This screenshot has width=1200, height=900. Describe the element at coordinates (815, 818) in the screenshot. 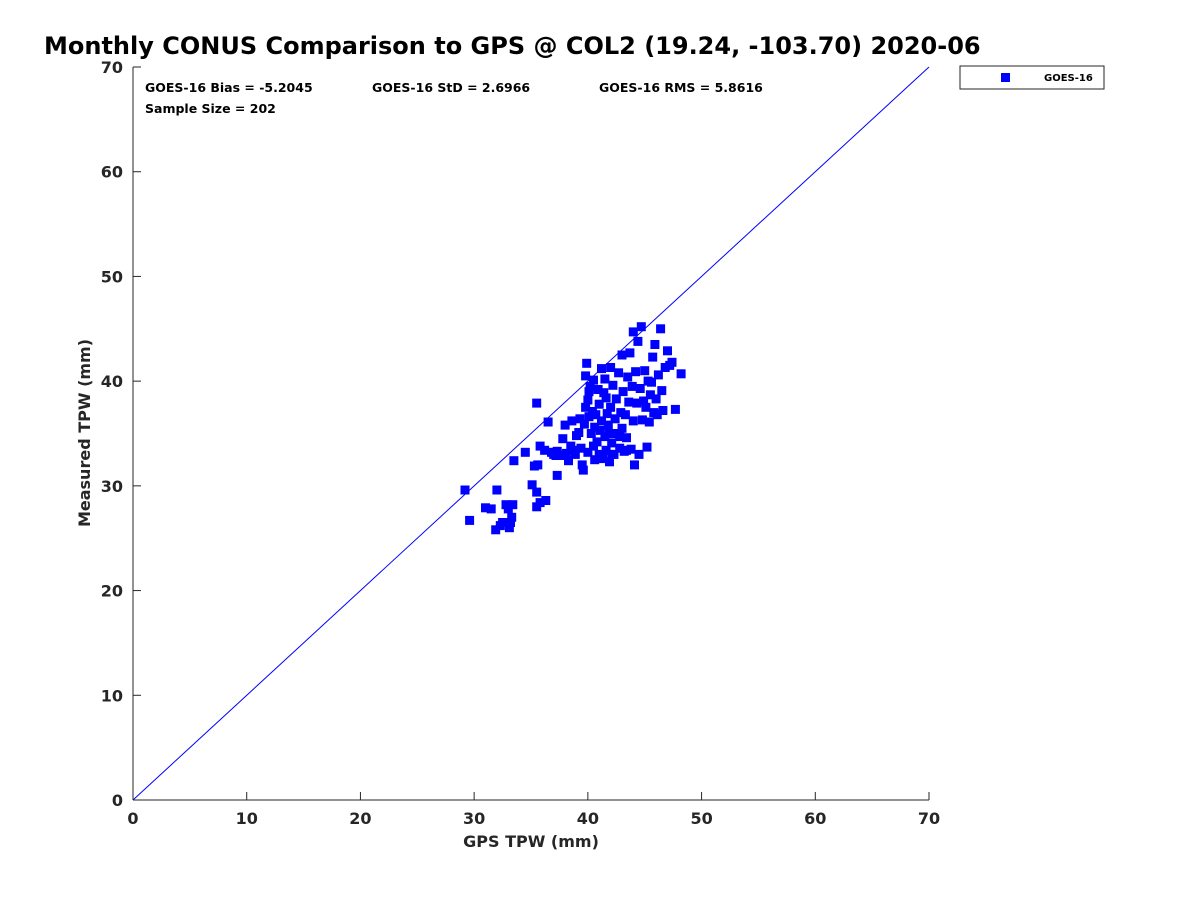

I see `x-tick-label: 60` at that location.